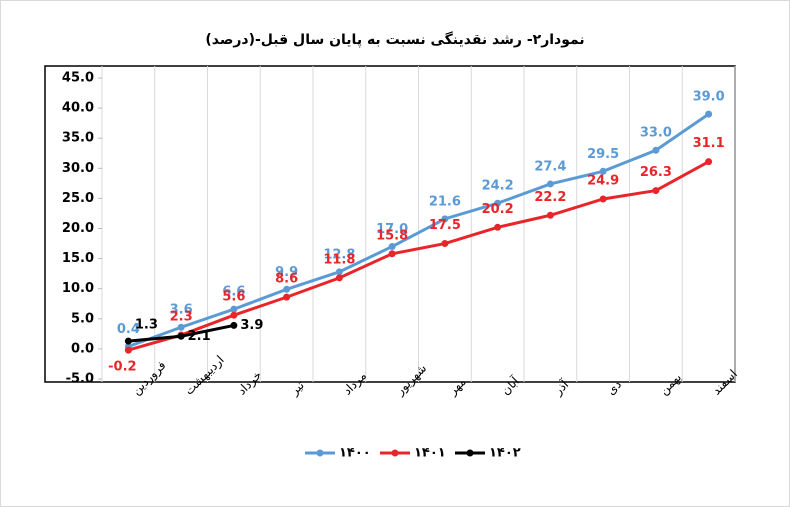 The height and width of the screenshot is (507, 790). I want to click on legend-label: ۱۴۰۲, so click(505, 453).